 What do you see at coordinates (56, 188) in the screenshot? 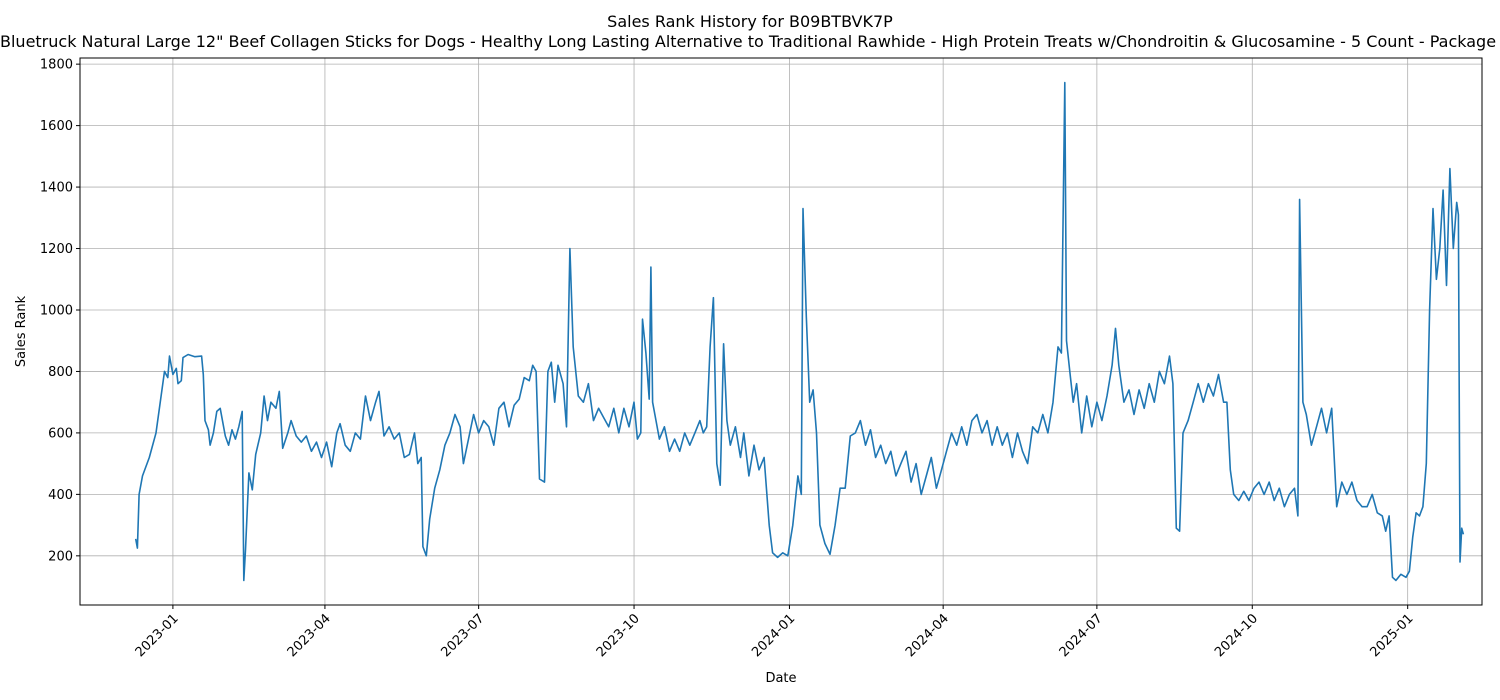
I see `y-tick-label: 1400` at bounding box center [56, 188].